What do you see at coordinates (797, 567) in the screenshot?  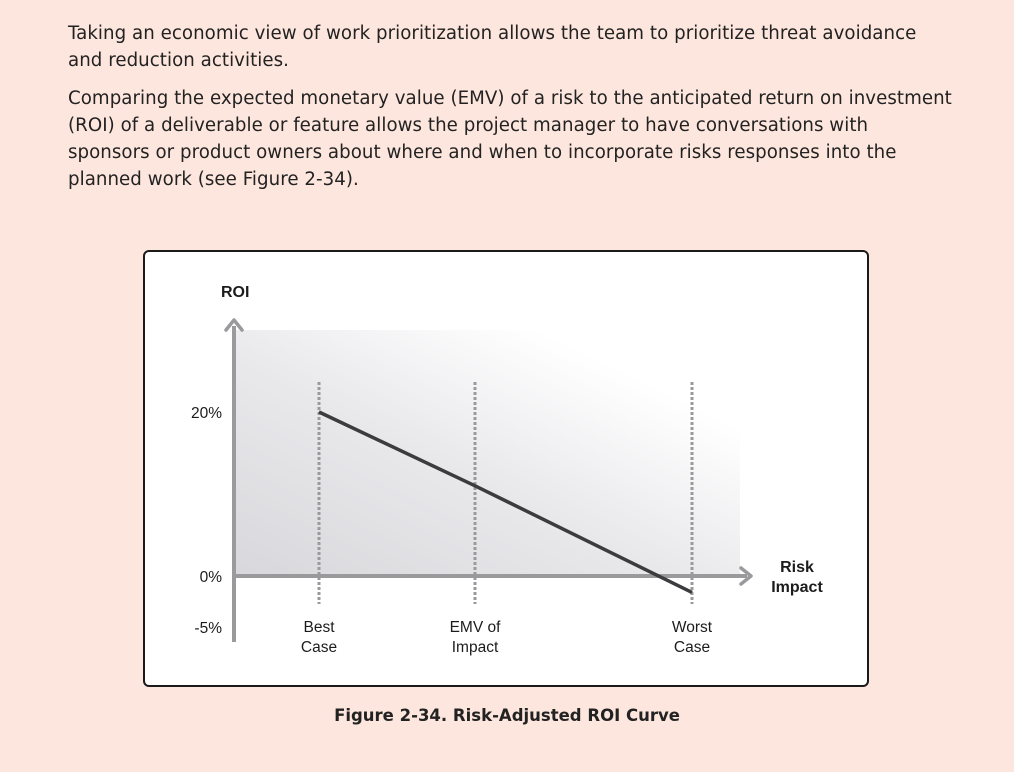 I see `x-axis-label-line-0: Risk` at bounding box center [797, 567].